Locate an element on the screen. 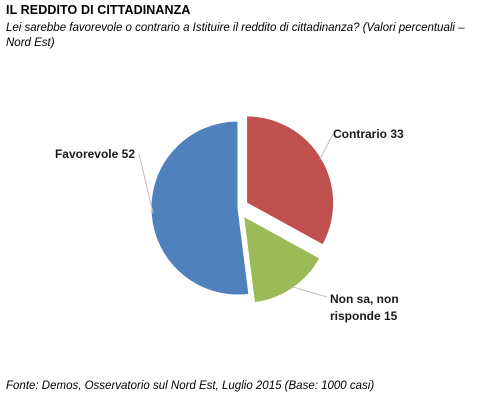 The width and height of the screenshot is (493, 407). pie-slice-non-sa-non-risponde is located at coordinates (282, 259).